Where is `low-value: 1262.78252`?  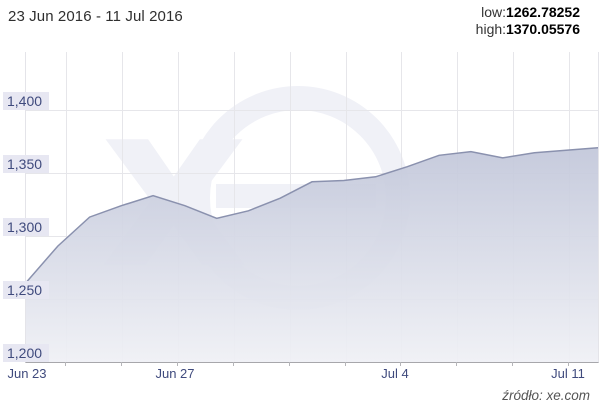 low-value: 1262.78252 is located at coordinates (543, 12).